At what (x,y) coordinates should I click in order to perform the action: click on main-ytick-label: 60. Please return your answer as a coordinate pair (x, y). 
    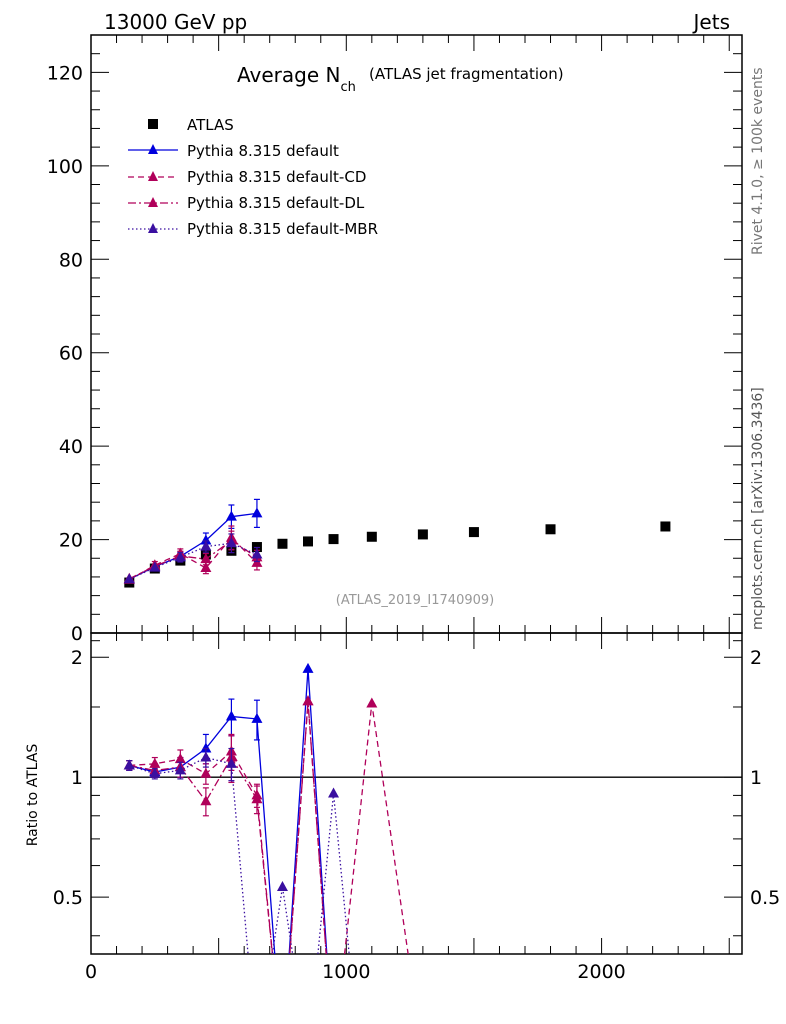
    Looking at the image, I should click on (71, 354).